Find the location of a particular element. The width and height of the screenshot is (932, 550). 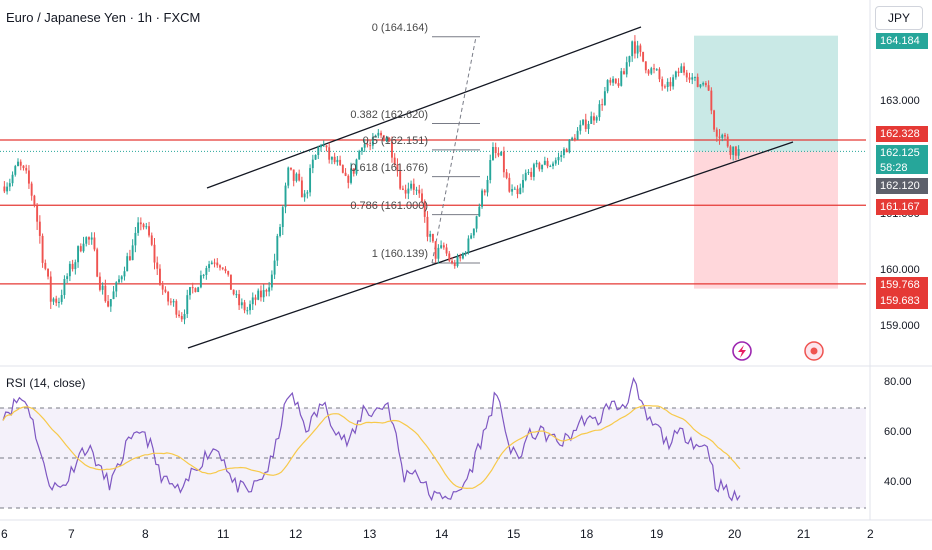

currency-button: JPY is located at coordinates (899, 18).